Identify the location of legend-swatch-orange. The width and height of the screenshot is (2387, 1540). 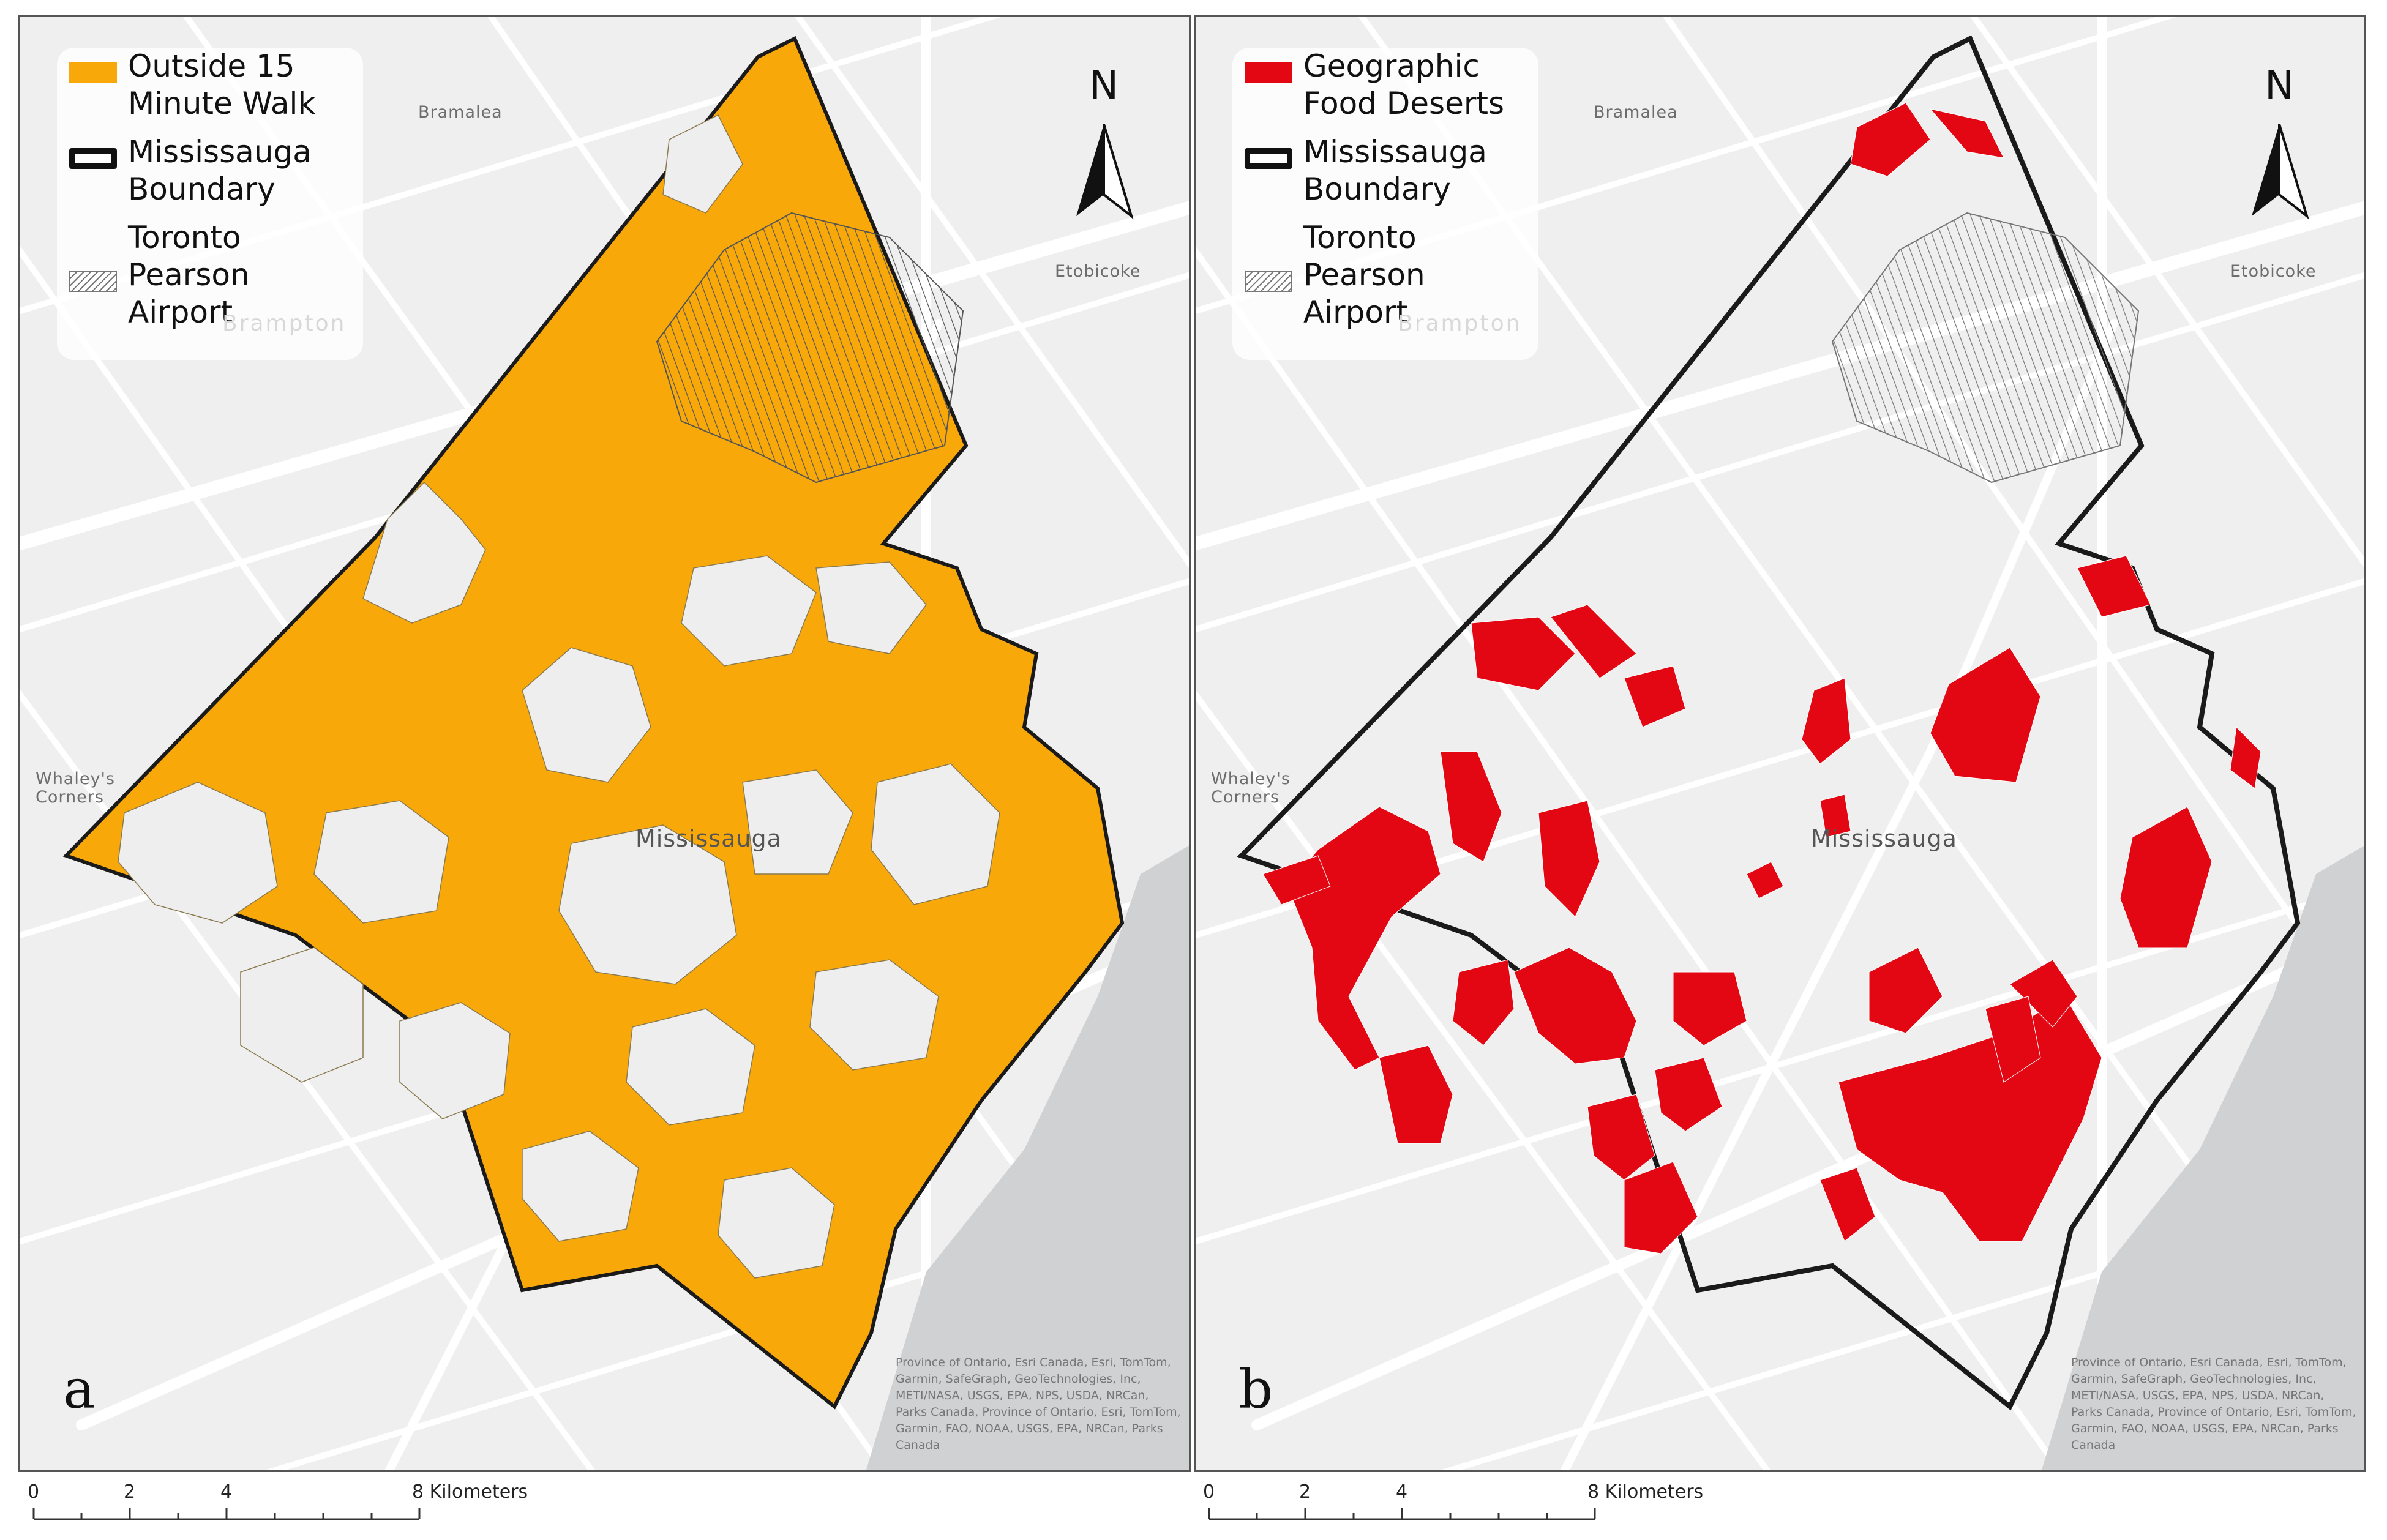
(93, 72).